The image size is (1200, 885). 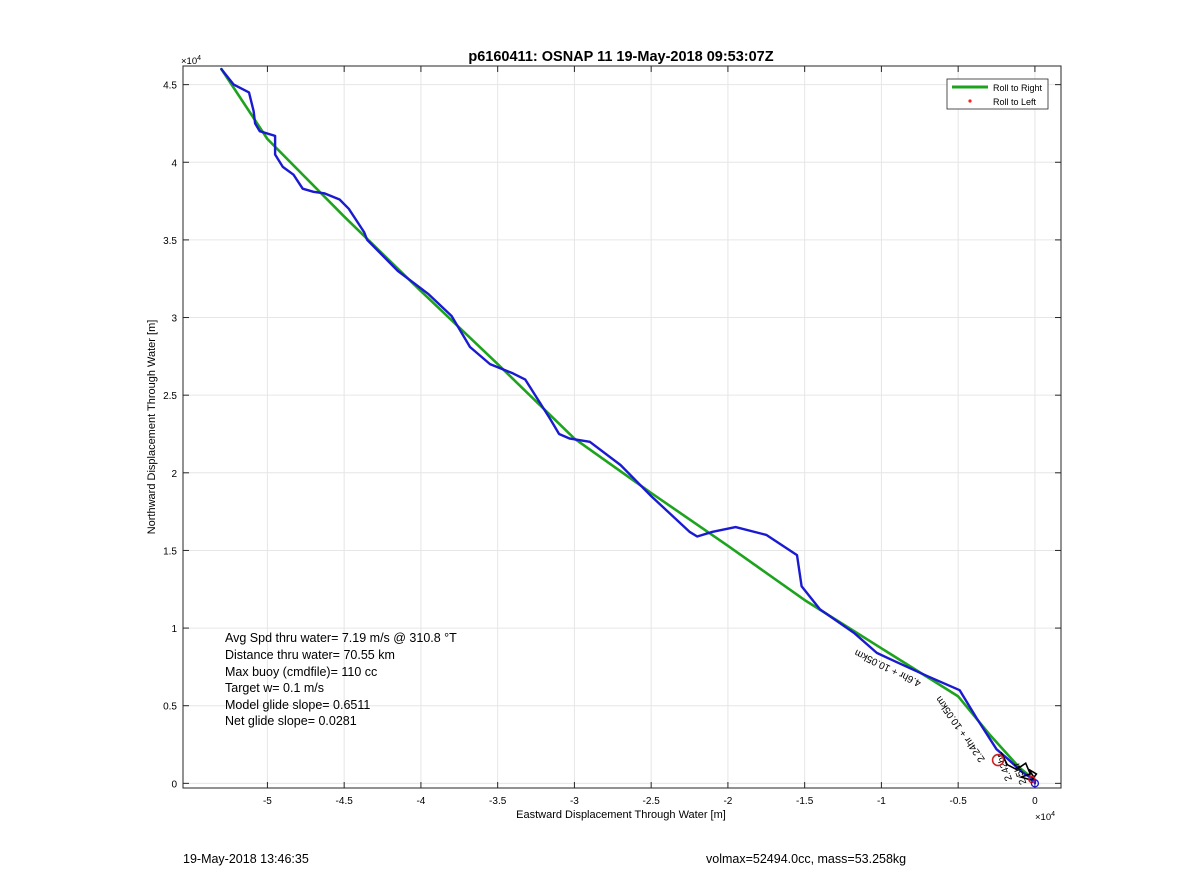 I want to click on y-tick-label: 4, so click(x=174, y=163).